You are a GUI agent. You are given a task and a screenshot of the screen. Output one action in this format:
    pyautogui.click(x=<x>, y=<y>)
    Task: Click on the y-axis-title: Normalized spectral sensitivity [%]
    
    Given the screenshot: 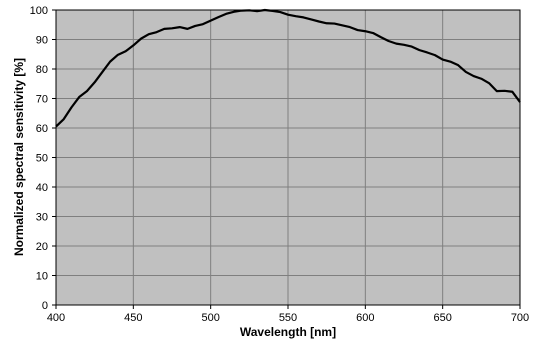 What is the action you would take?
    pyautogui.click(x=19, y=157)
    